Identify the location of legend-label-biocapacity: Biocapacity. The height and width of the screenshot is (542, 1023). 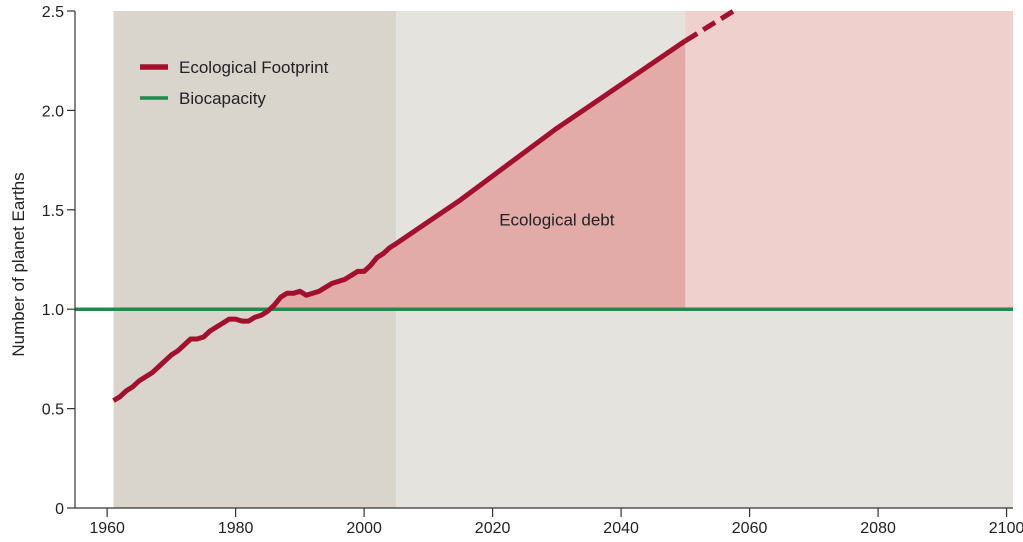
(222, 98).